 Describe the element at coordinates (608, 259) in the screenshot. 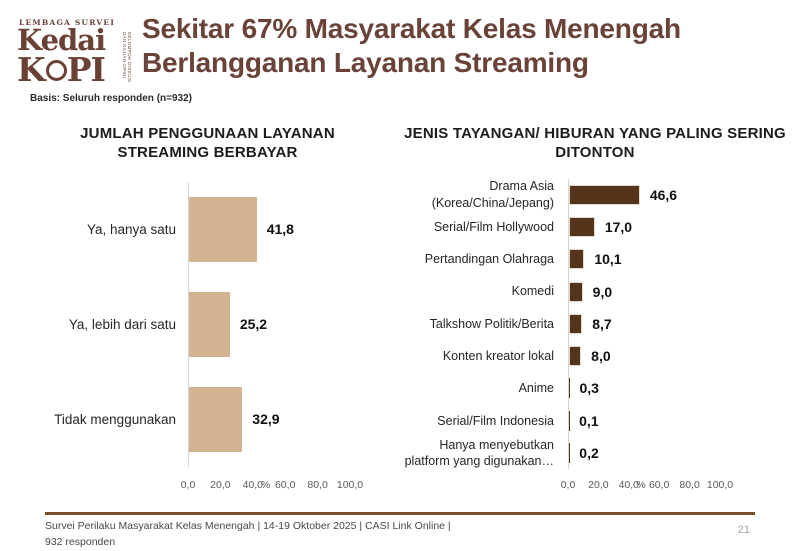

I see `value-label: 10,1` at that location.